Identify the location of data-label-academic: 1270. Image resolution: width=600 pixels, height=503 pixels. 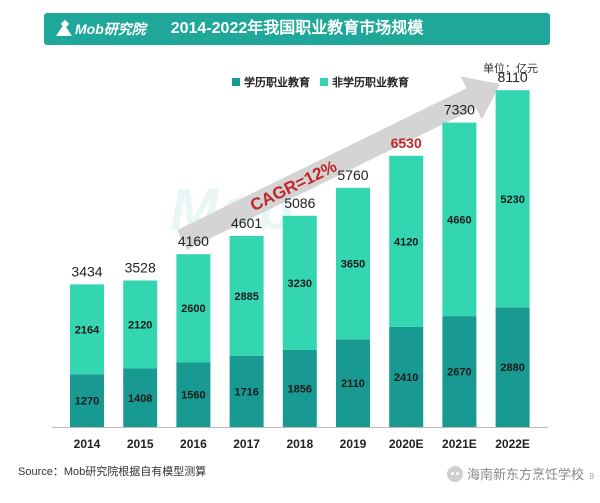
(87, 402).